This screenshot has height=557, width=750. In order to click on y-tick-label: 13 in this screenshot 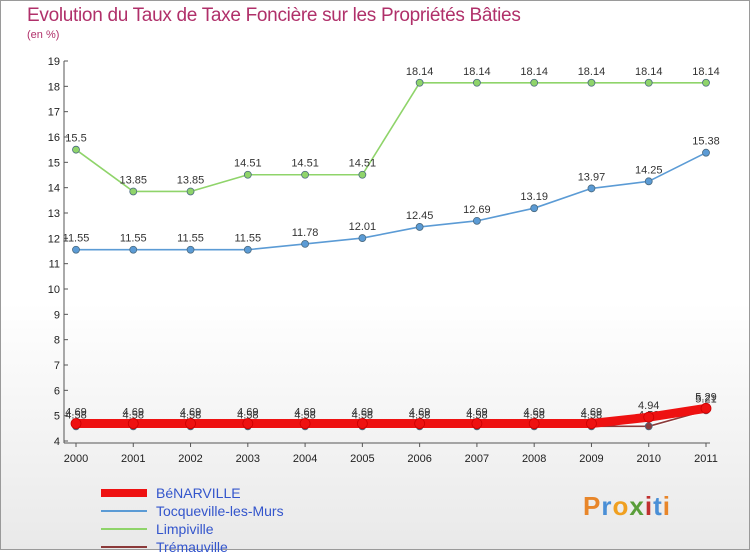, I will do `click(54, 214)`.